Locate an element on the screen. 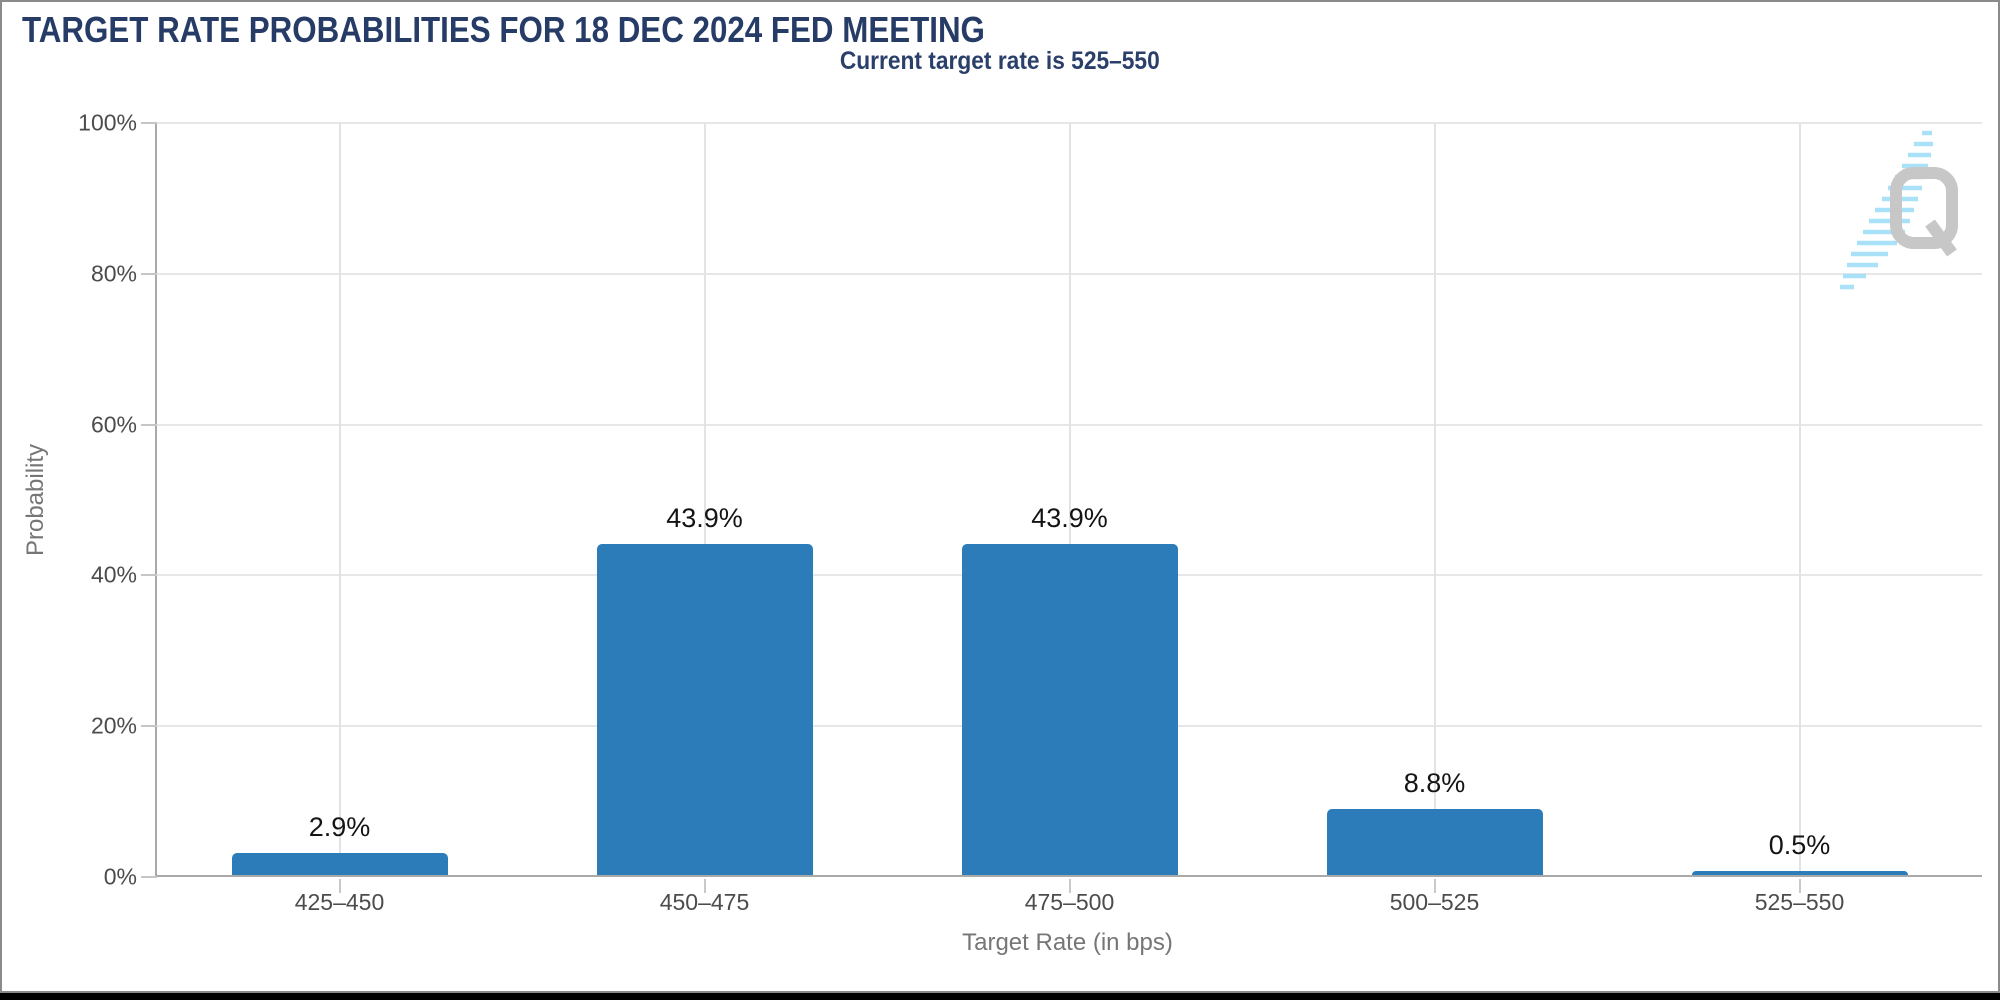 The width and height of the screenshot is (2000, 1000). x-axis-tick-label: 450–475 is located at coordinates (704, 902).